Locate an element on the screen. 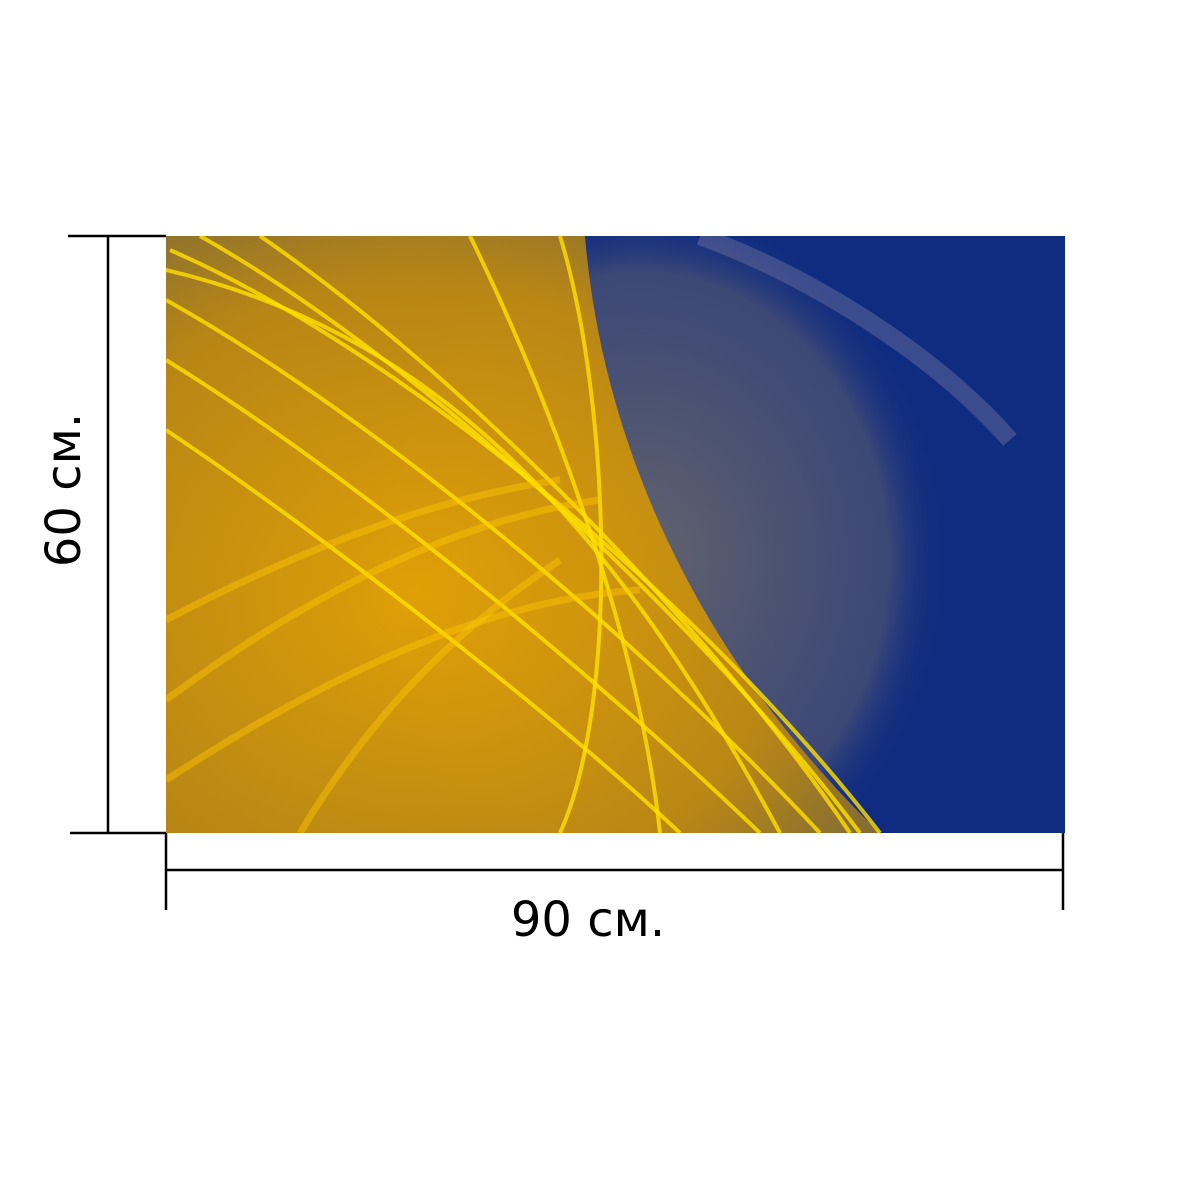  height-dimension: 60 см. is located at coordinates (101, 534).